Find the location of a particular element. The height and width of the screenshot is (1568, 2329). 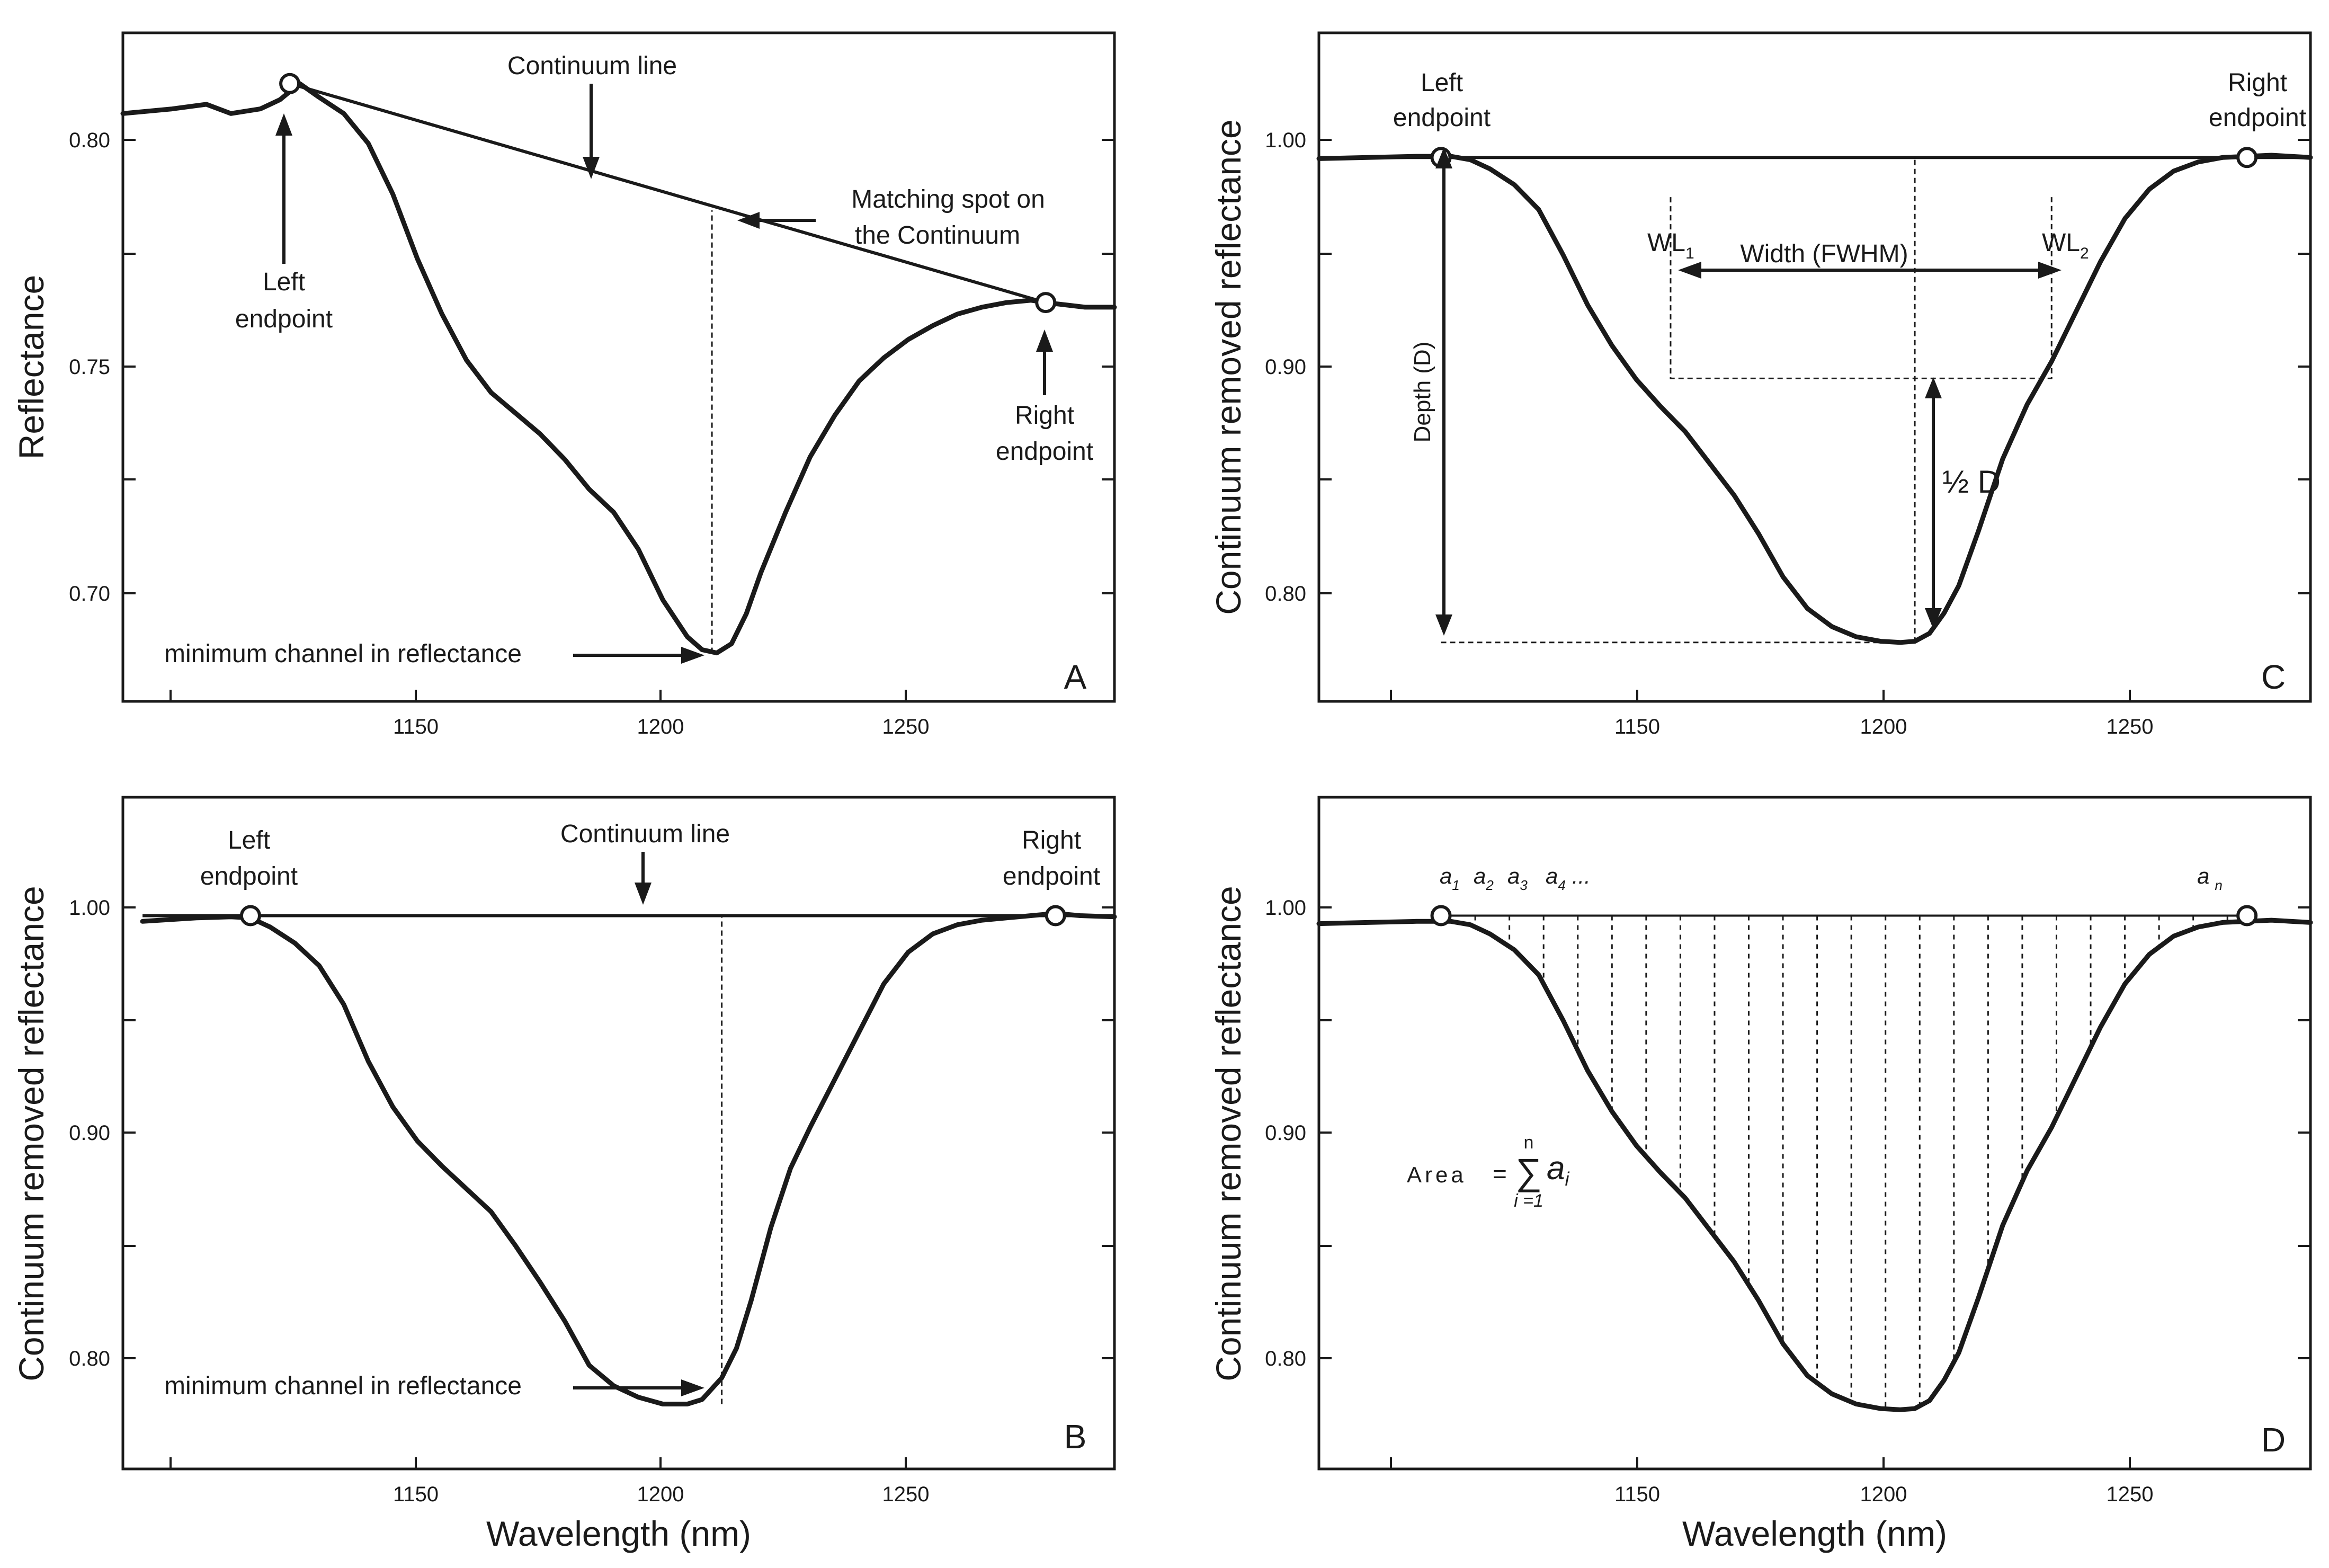

spectrum-line-d is located at coordinates (1814, 1164).